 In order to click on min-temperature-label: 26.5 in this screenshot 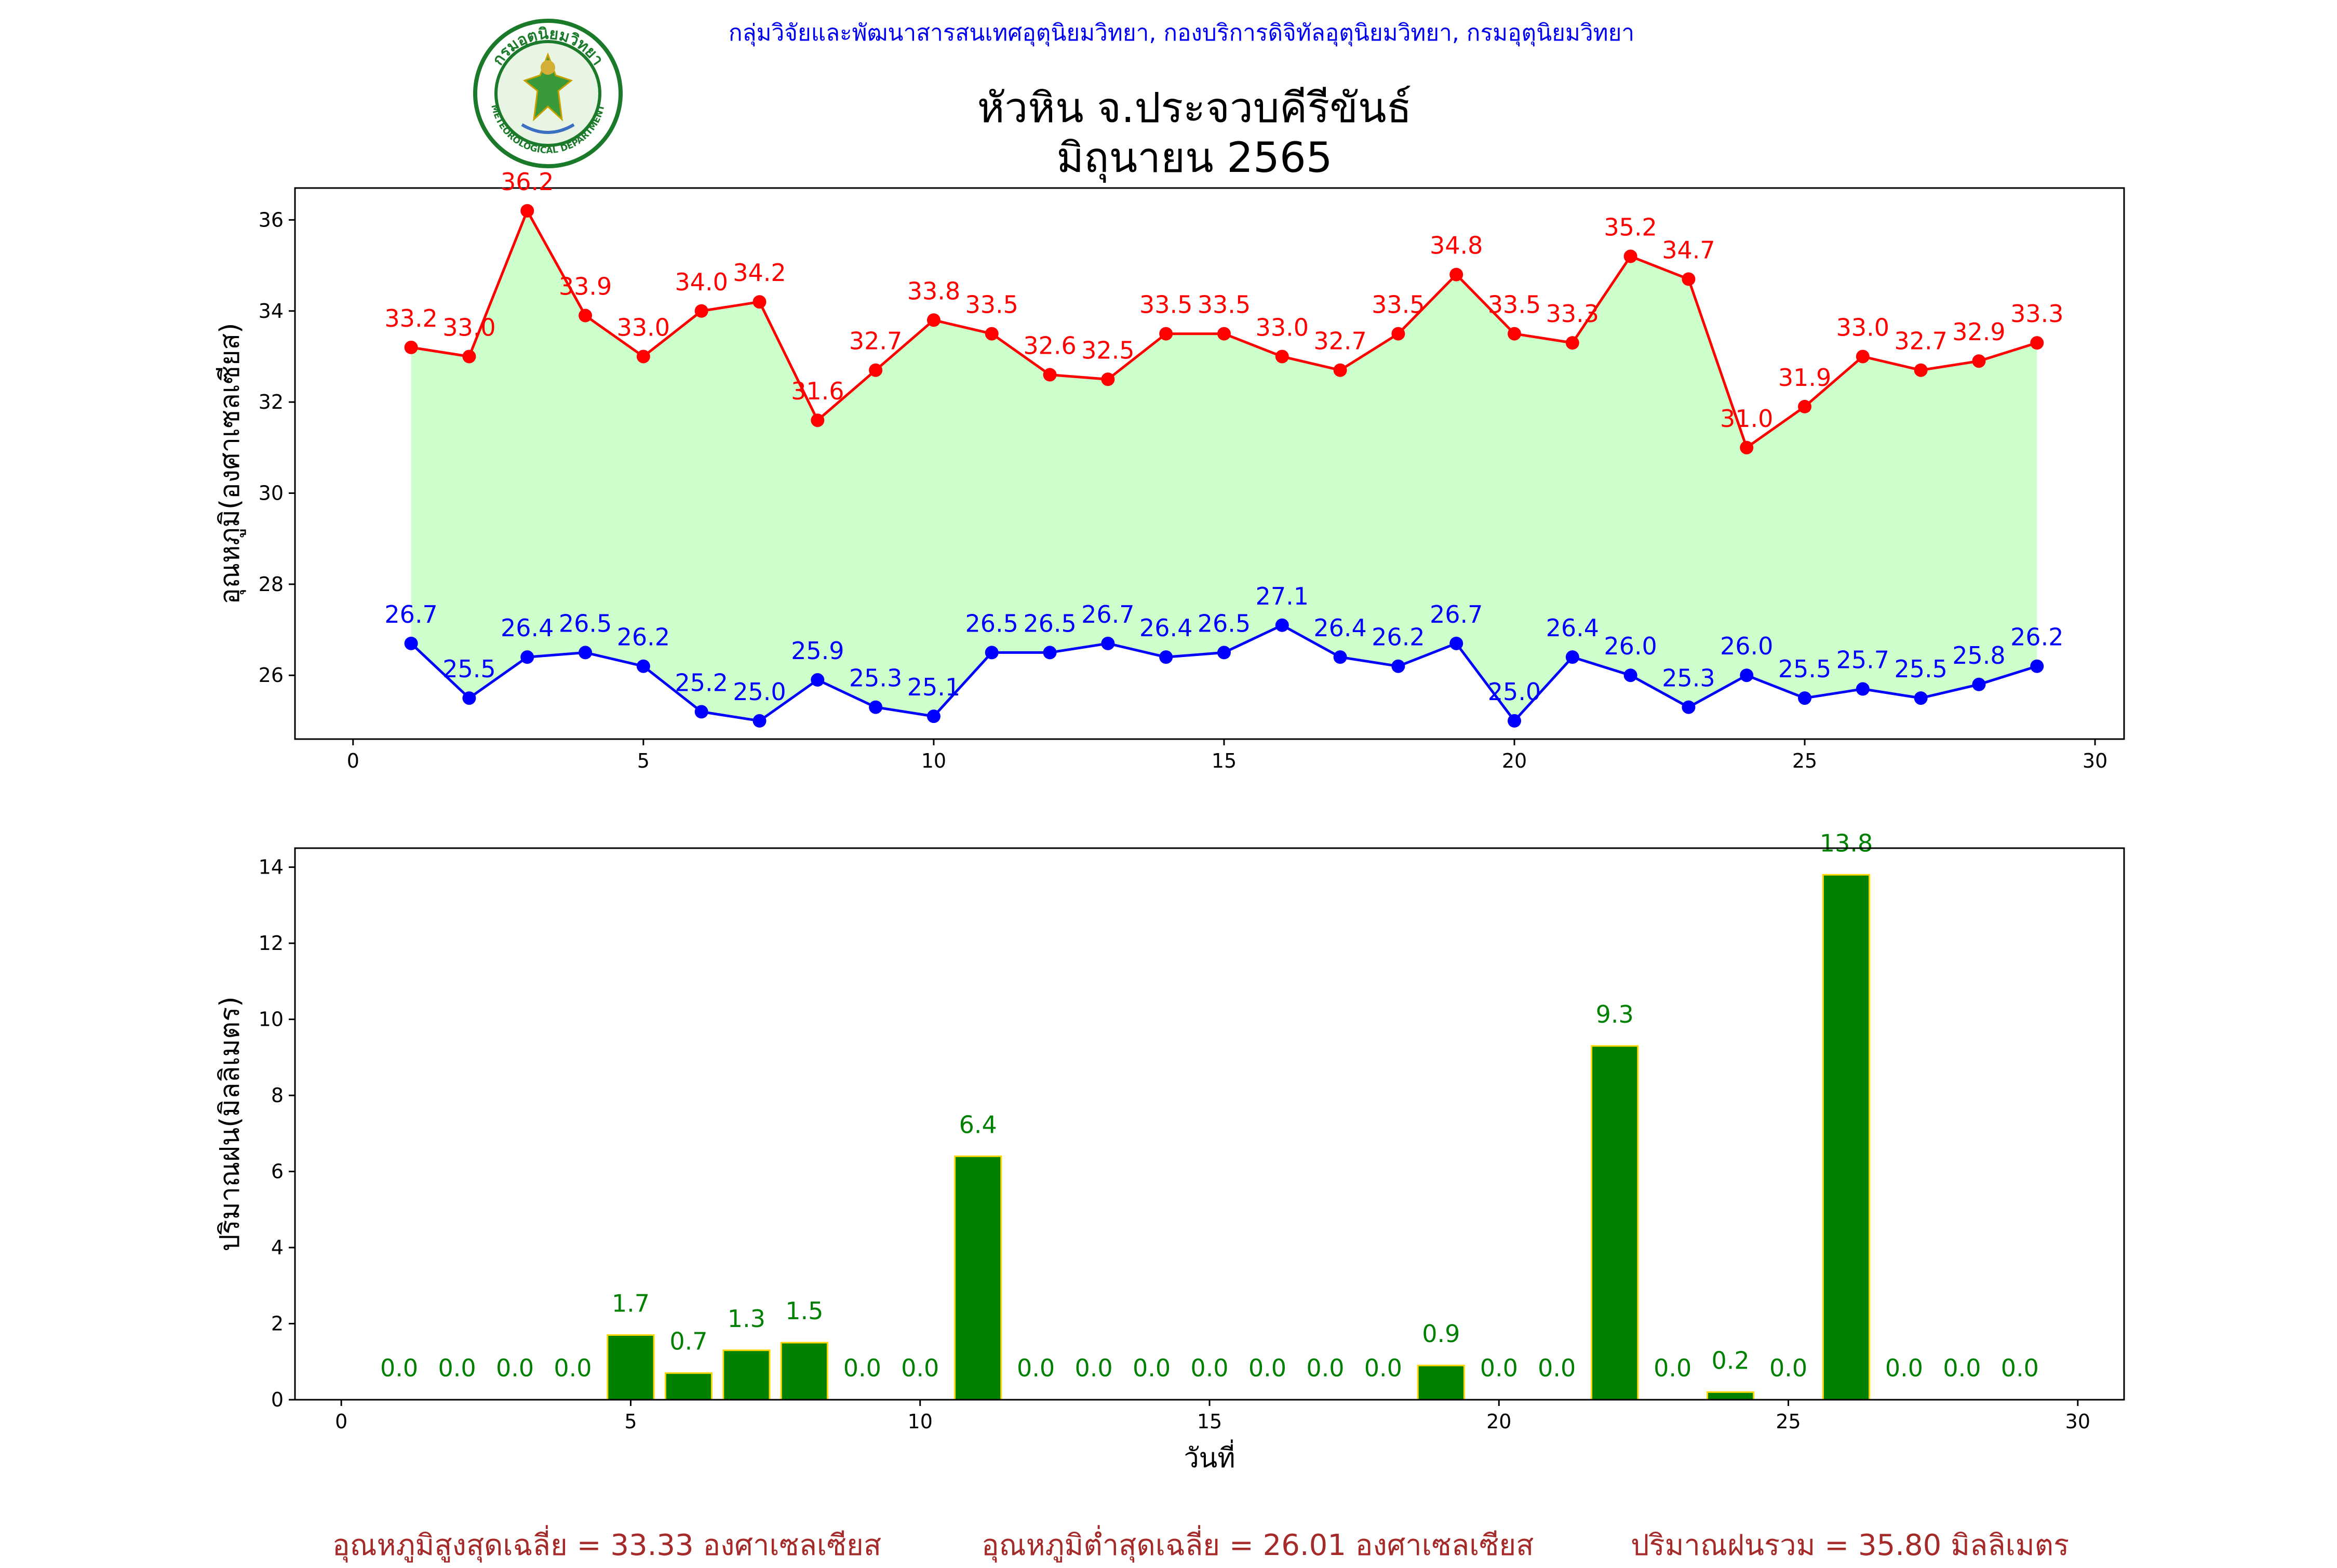, I will do `click(1049, 623)`.